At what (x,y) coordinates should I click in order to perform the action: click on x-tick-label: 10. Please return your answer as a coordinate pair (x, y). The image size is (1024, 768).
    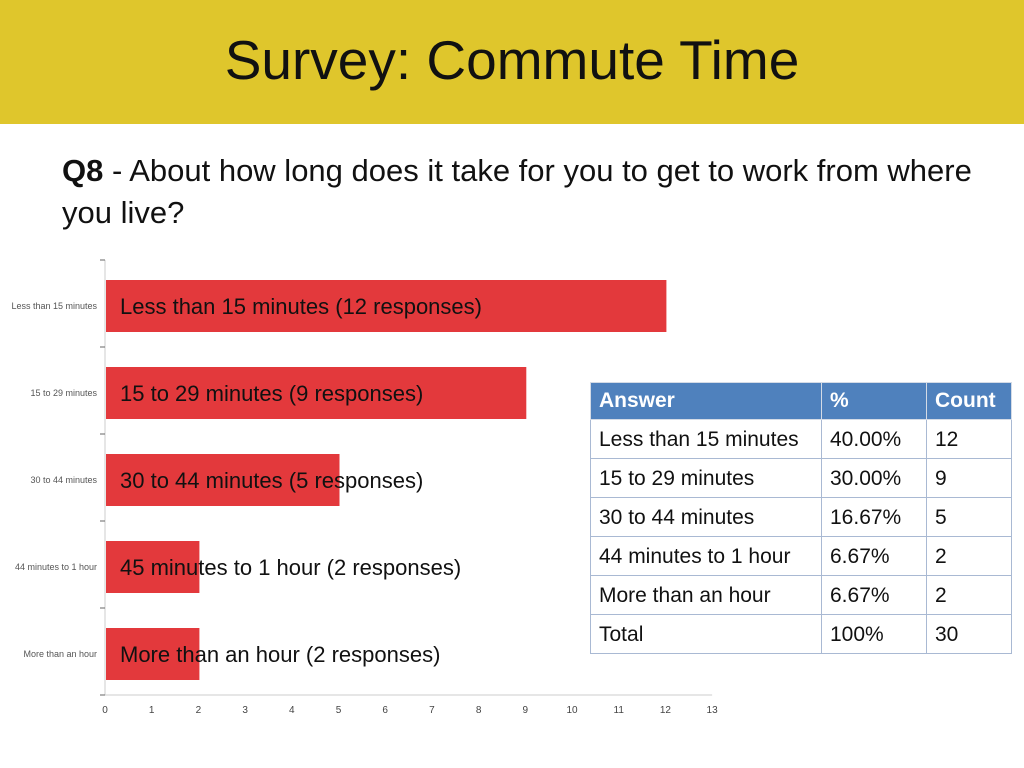
    Looking at the image, I should click on (572, 710).